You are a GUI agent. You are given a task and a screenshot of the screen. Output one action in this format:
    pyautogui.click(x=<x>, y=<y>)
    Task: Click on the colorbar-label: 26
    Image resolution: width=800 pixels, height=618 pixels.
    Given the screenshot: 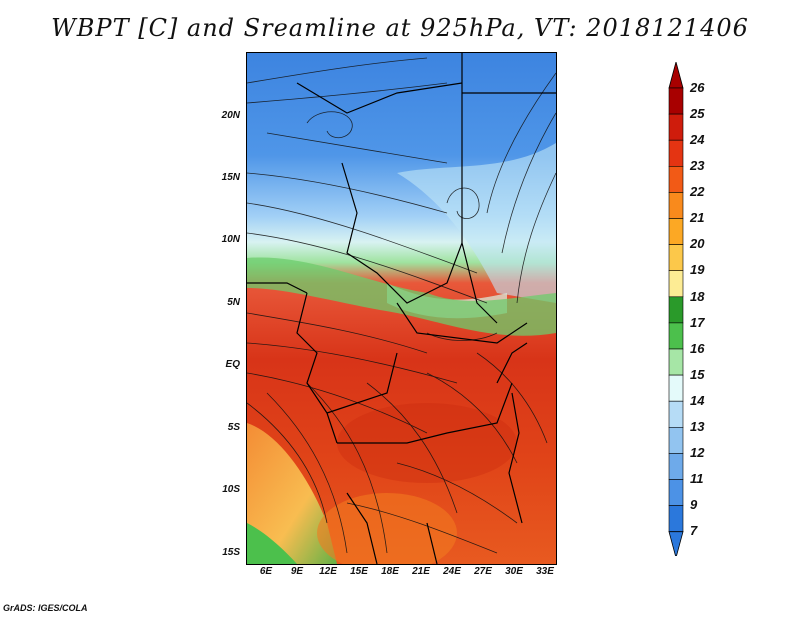 What is the action you would take?
    pyautogui.click(x=697, y=87)
    